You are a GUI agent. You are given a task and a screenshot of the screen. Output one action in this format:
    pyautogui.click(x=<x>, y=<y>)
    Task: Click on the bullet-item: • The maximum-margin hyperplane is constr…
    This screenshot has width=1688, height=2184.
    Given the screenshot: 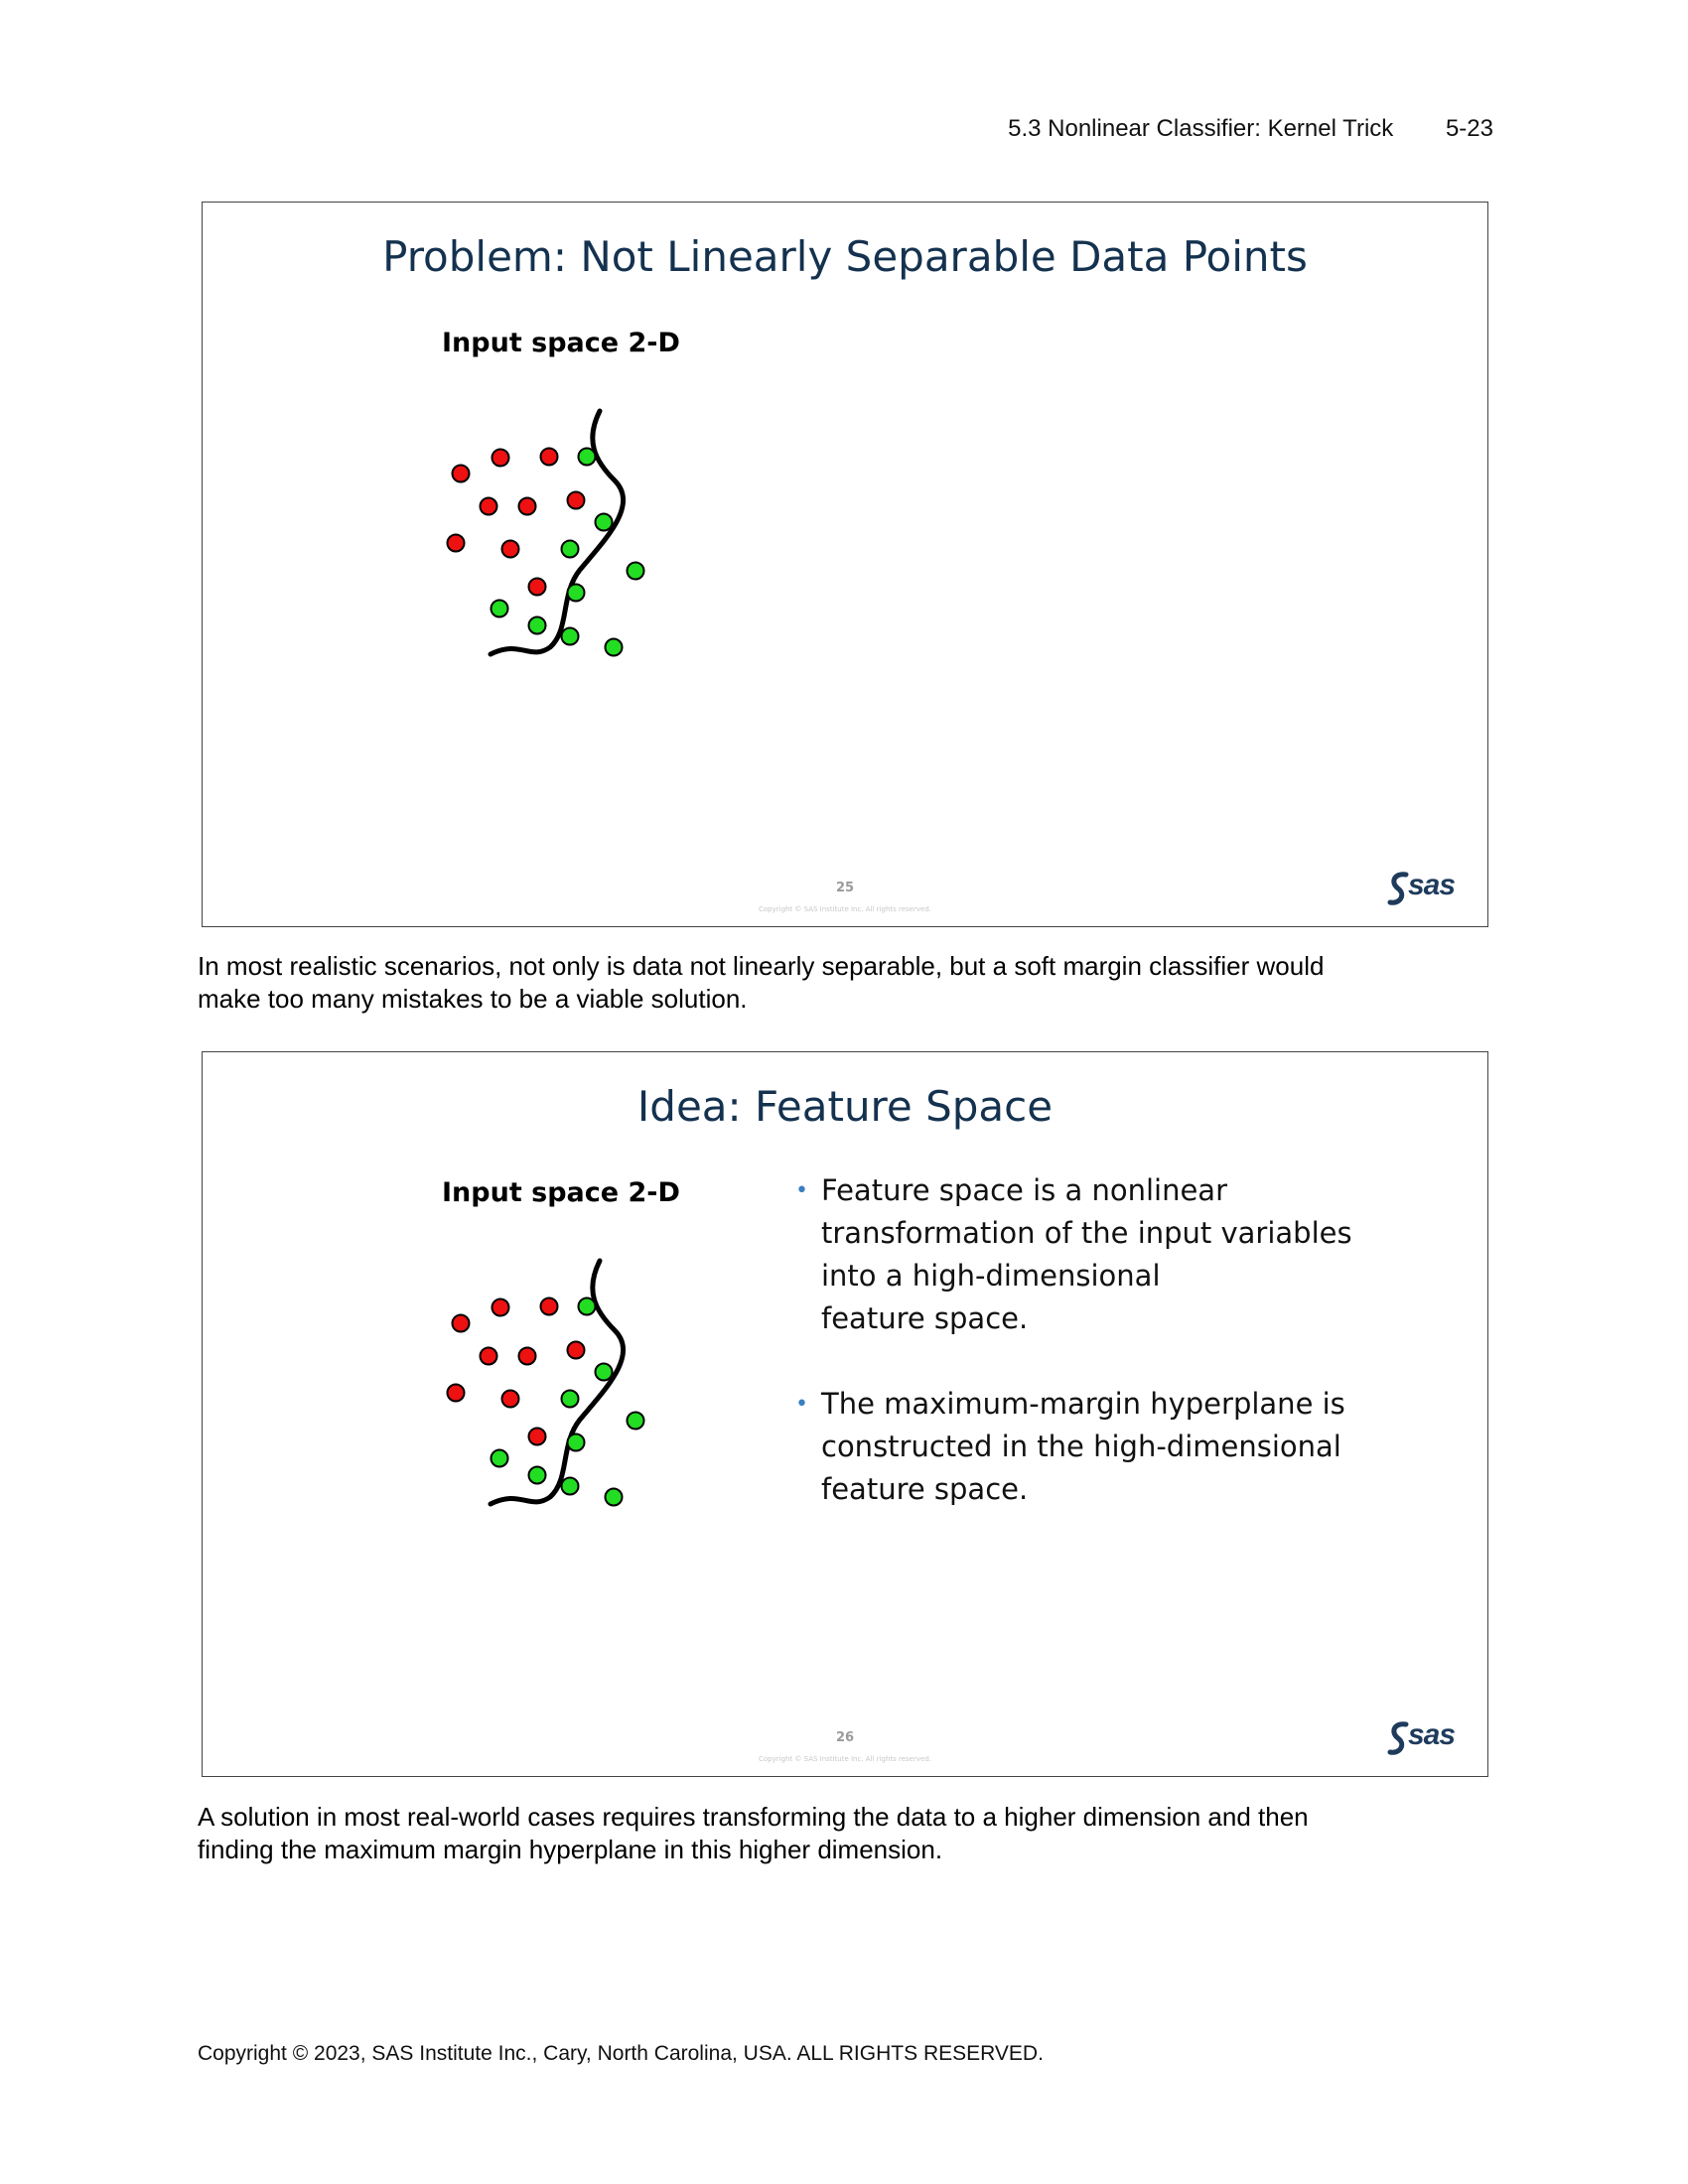 What is the action you would take?
    pyautogui.click(x=1111, y=1447)
    